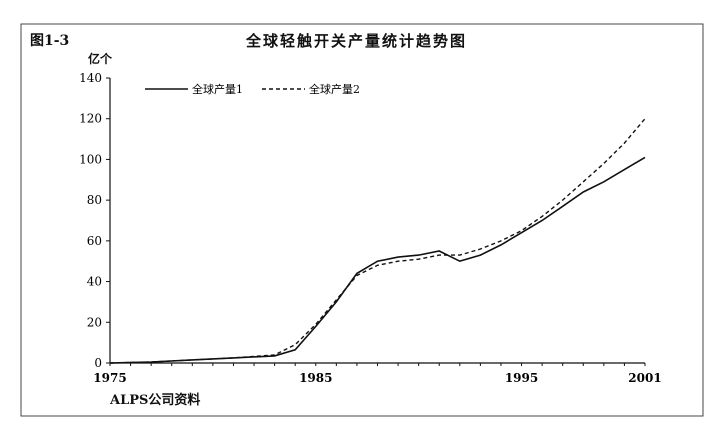 Image resolution: width=713 pixels, height=429 pixels. I want to click on source-note: ALPS公司资料, so click(155, 400).